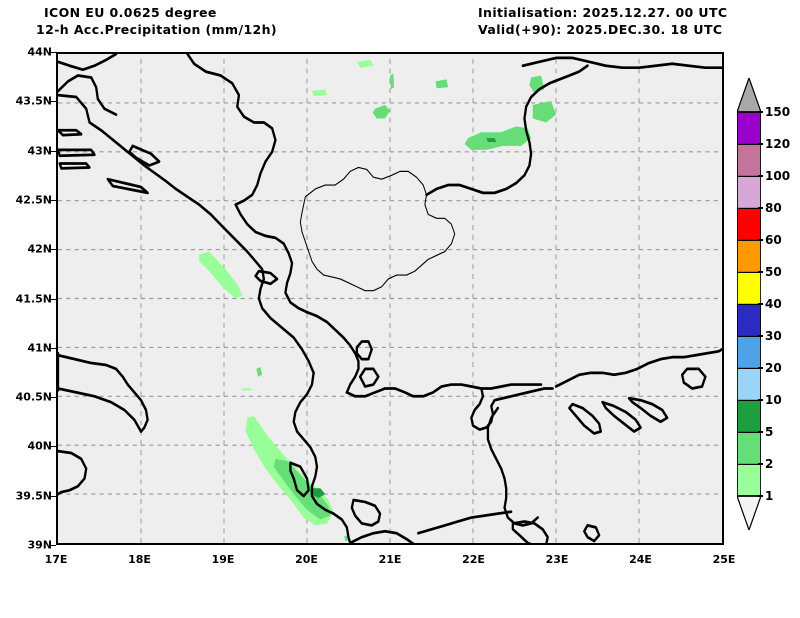  I want to click on header-model-title: ICON EU 0.0625 degree, so click(130, 12).